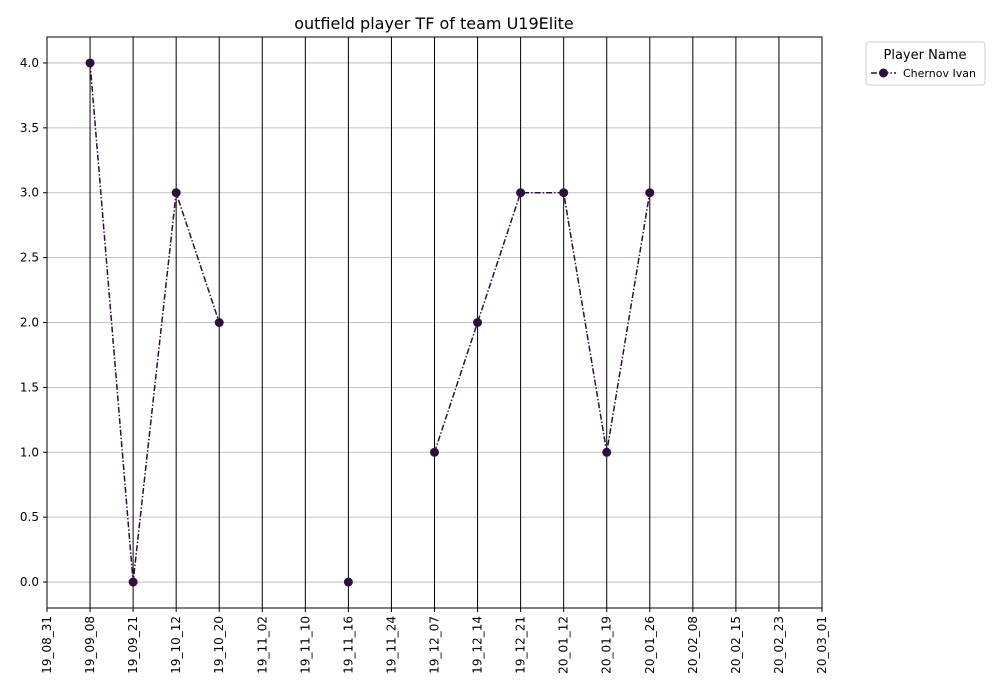  What do you see at coordinates (133, 645) in the screenshot?
I see `x-tick-label: 19_09_21` at bounding box center [133, 645].